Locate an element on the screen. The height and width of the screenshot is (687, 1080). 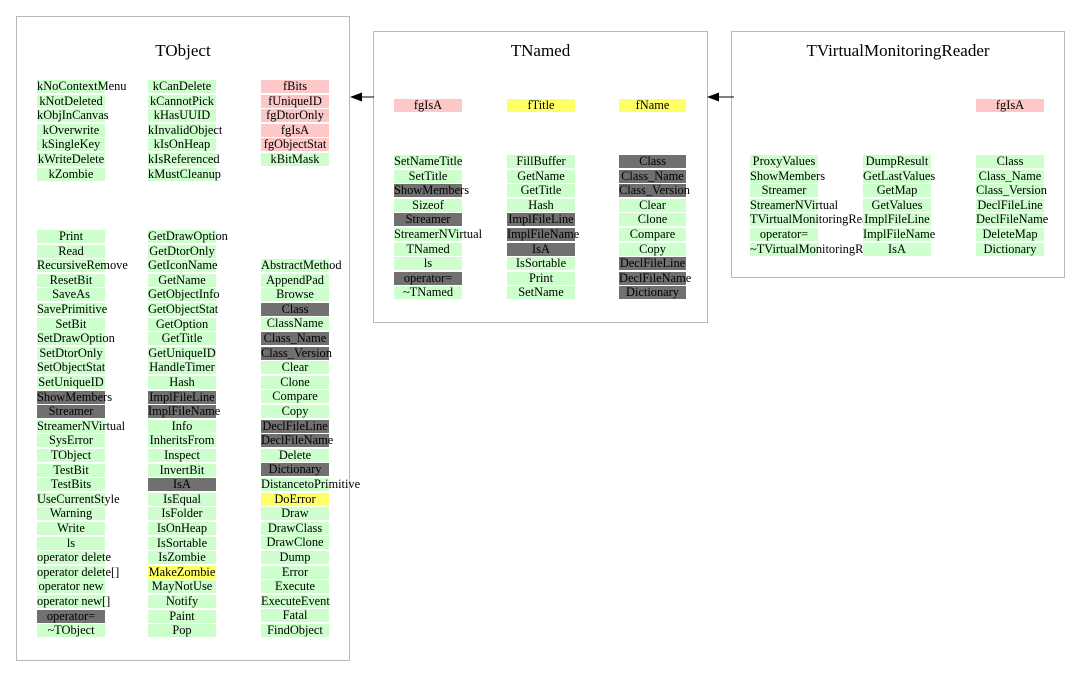
class-member-item: TestBit is located at coordinates (71, 470).